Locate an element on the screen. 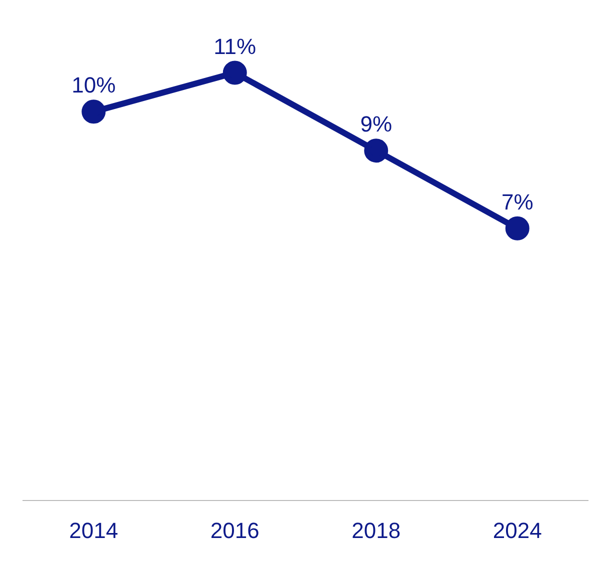 The width and height of the screenshot is (611, 561). data-label: 9% is located at coordinates (376, 124).